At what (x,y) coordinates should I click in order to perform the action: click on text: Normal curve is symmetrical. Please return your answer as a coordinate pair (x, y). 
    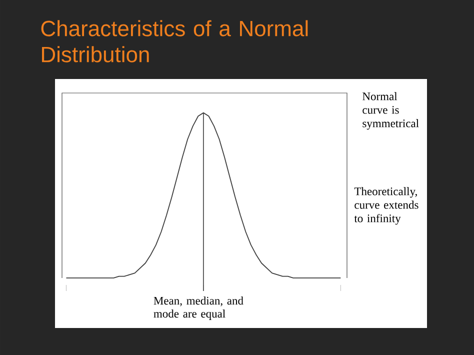
    Looking at the image, I should click on (390, 111).